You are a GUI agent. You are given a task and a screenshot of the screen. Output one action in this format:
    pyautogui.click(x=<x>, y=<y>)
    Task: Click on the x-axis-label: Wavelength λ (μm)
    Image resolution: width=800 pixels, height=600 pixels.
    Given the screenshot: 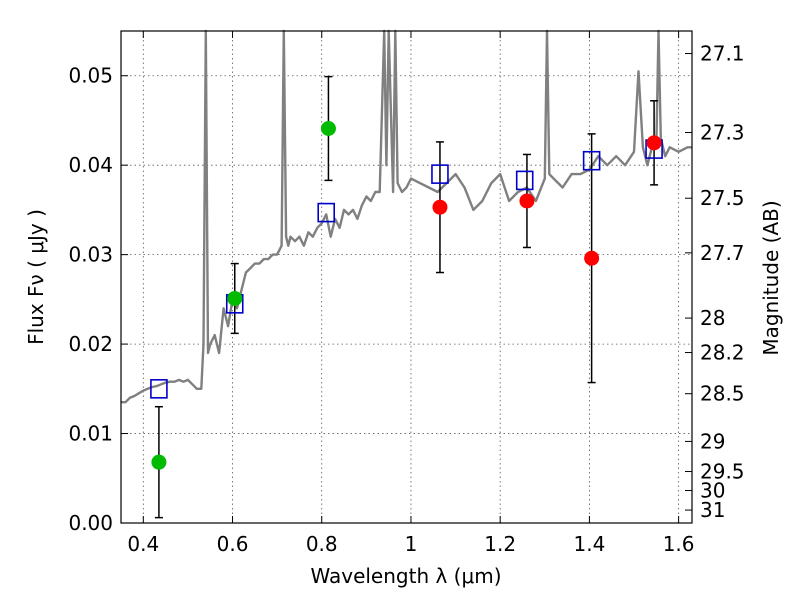 What is the action you would take?
    pyautogui.click(x=405, y=576)
    